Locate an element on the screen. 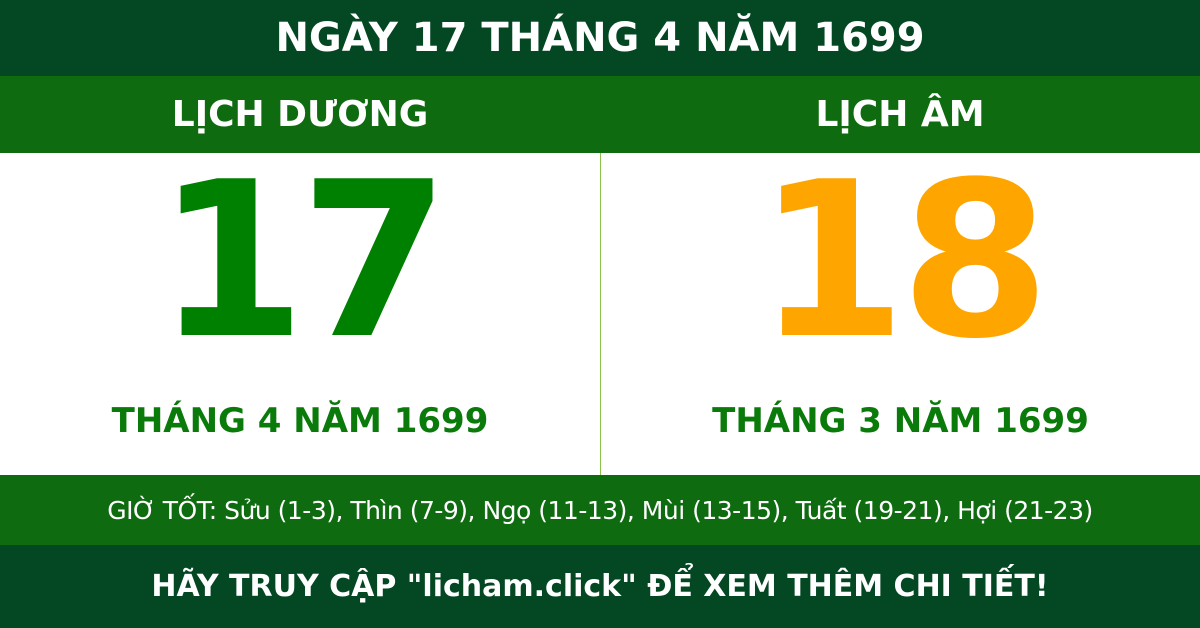 This screenshot has height=628, width=1200. lunar-month-year: THÁNG 3 NĂM 1699 is located at coordinates (900, 421).